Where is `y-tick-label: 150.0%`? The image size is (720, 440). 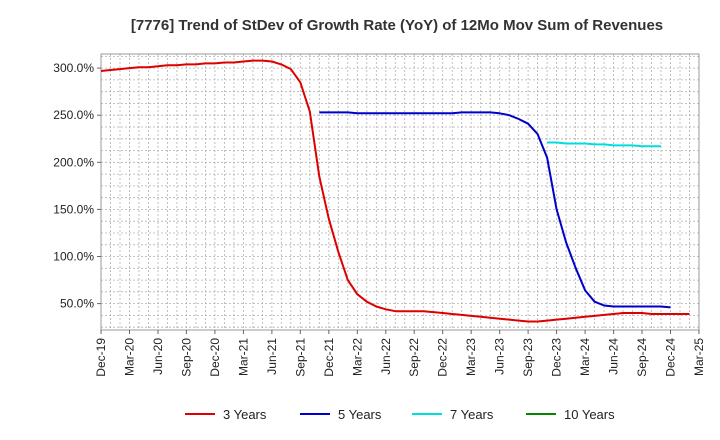 y-tick-label: 150.0% is located at coordinates (73, 209).